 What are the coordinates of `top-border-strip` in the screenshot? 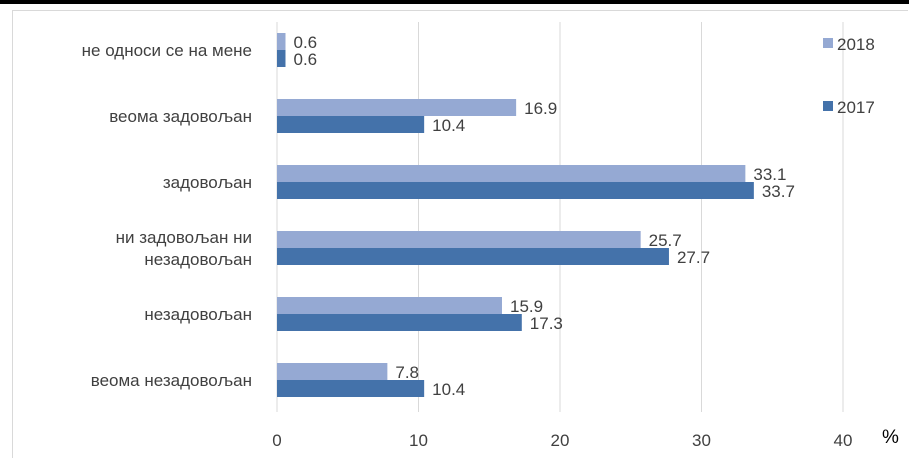 It's located at (454, 2).